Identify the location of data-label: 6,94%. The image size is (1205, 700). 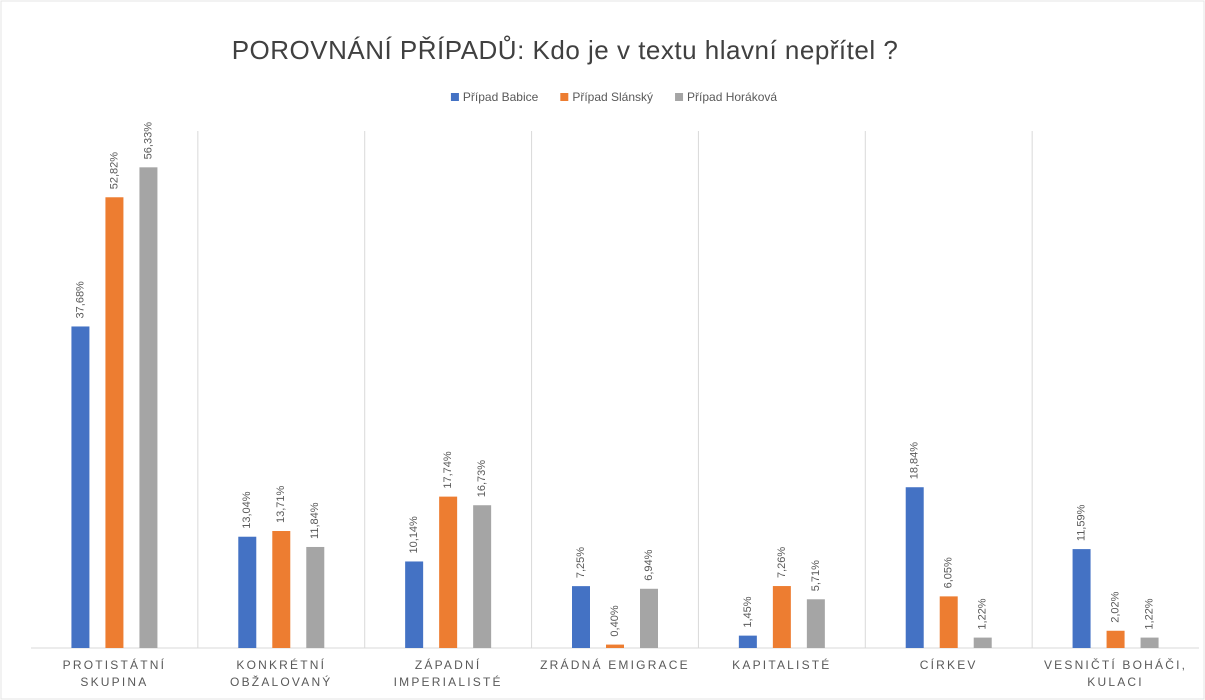
(649, 564).